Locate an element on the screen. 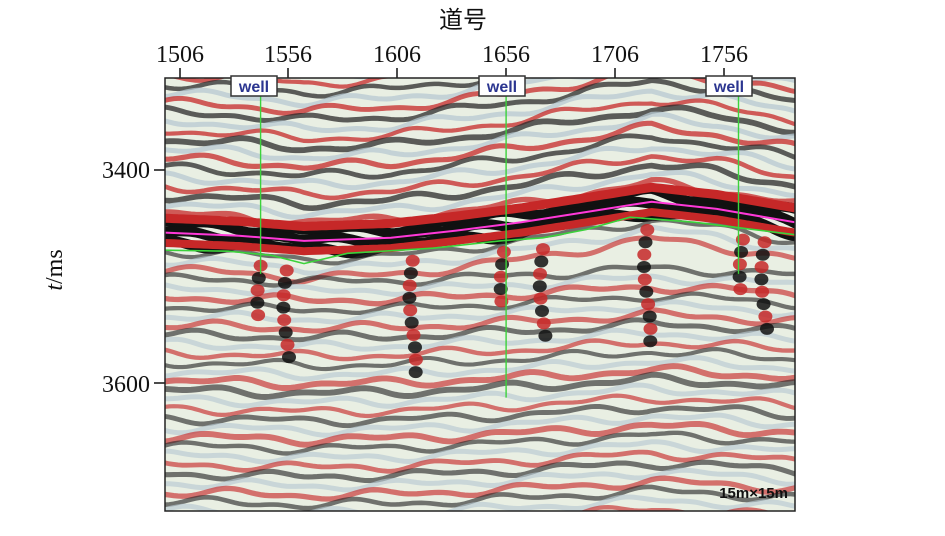 The width and height of the screenshot is (945, 536). scale-label: 15m×15m is located at coordinates (753, 493).